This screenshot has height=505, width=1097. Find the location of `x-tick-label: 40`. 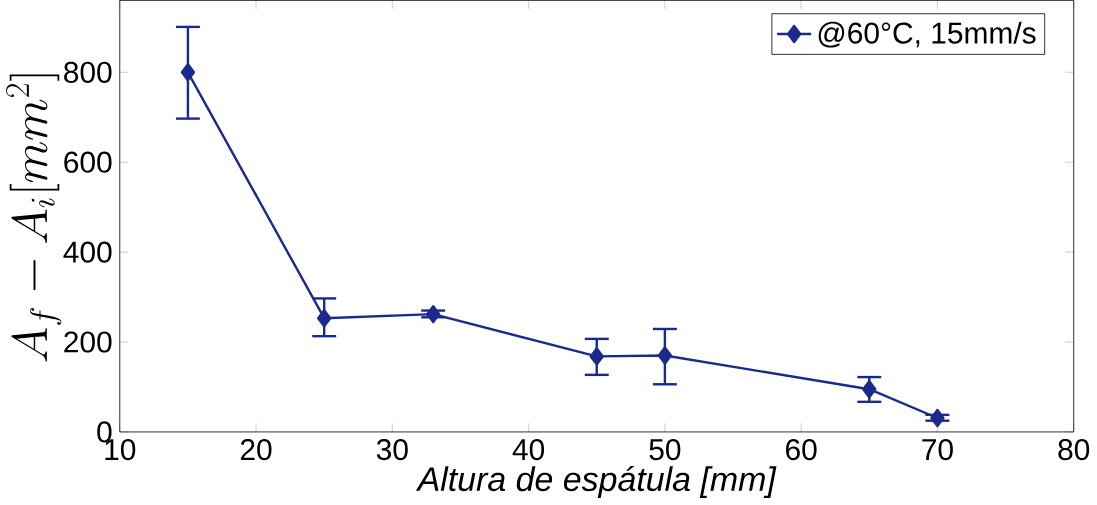

x-tick-label: 40 is located at coordinates (528, 450).